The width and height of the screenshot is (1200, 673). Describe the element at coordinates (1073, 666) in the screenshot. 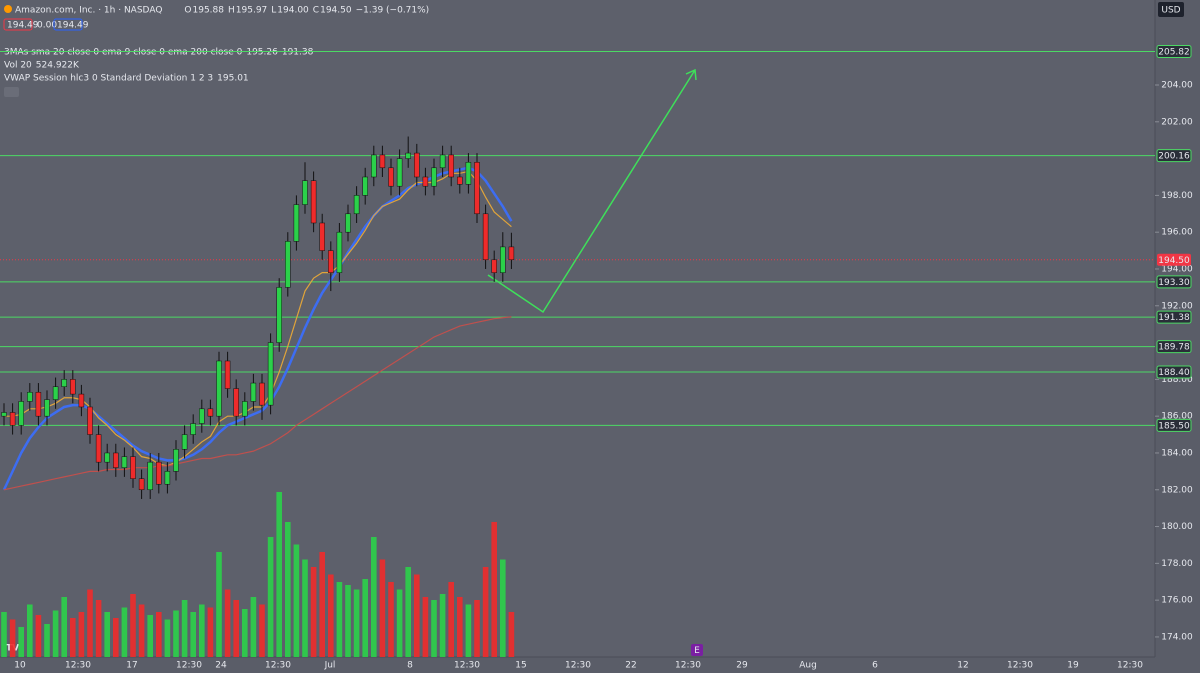

I see `x-tick-label: 19` at that location.